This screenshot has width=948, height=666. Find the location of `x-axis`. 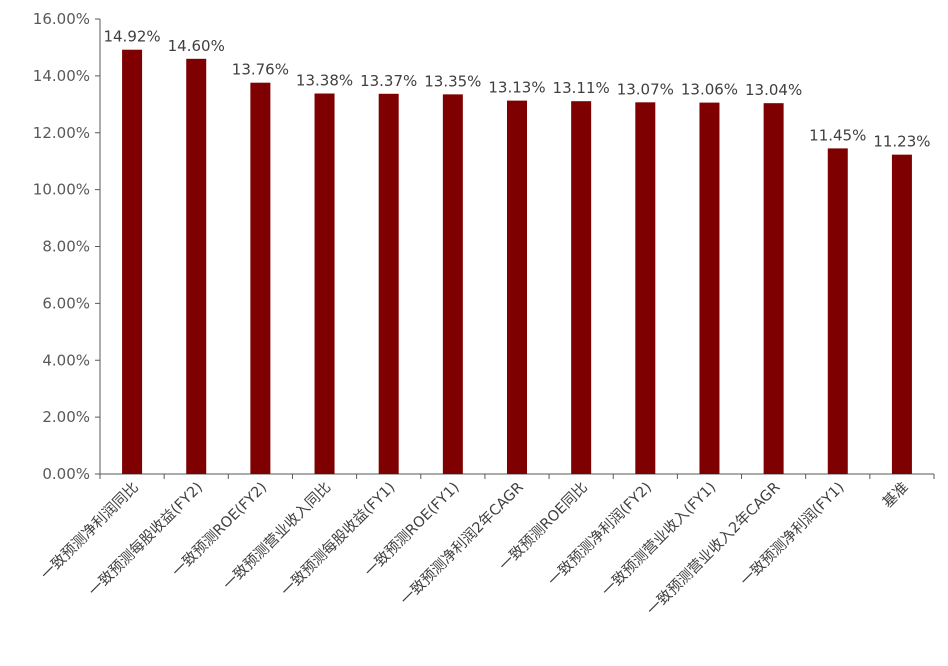

x-axis is located at coordinates (517, 476).